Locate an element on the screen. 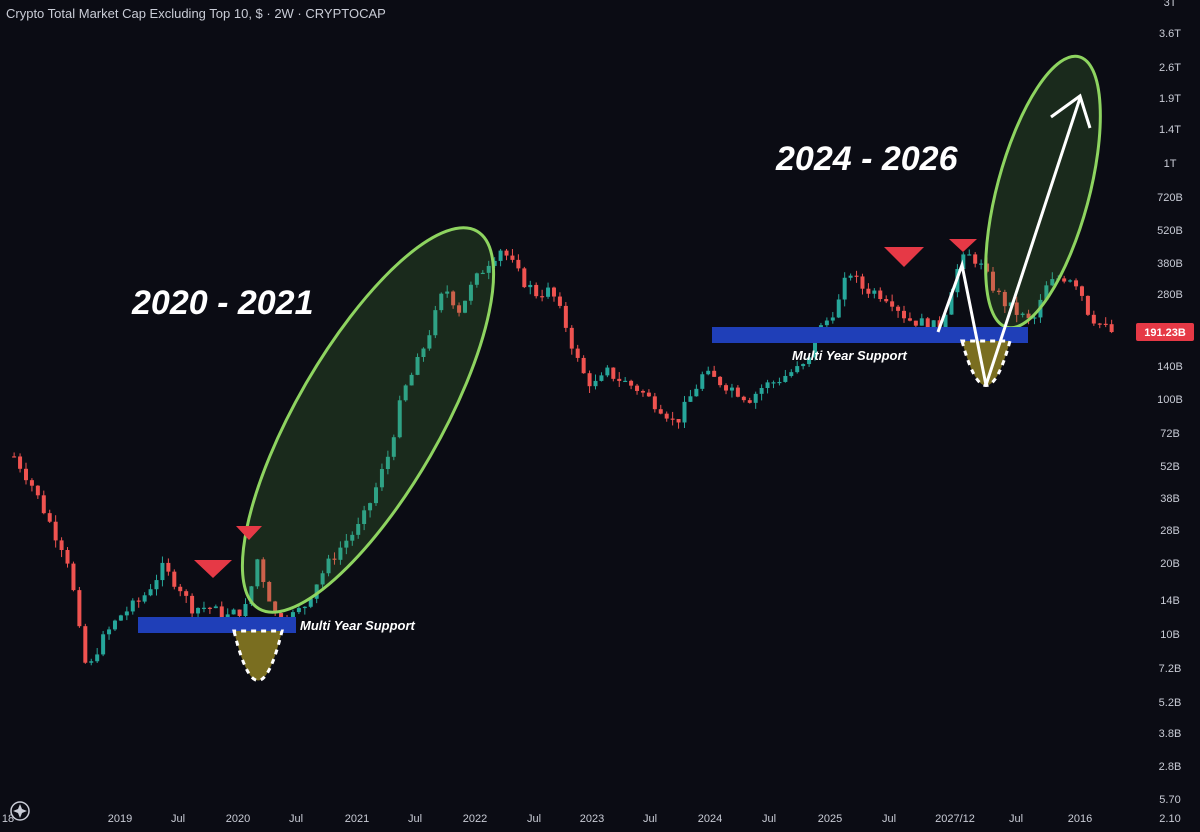 The image size is (1200, 832). support-zone-right is located at coordinates (870, 335).